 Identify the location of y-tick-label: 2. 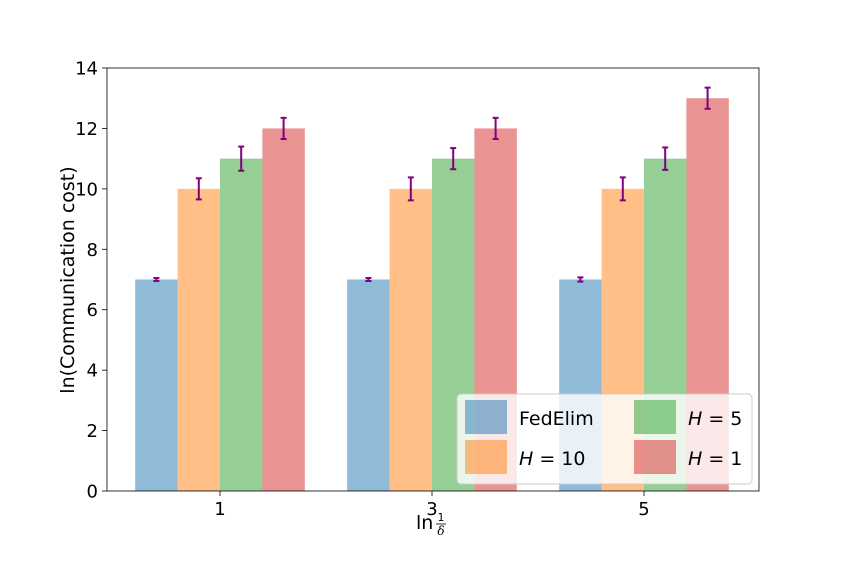
(92, 431).